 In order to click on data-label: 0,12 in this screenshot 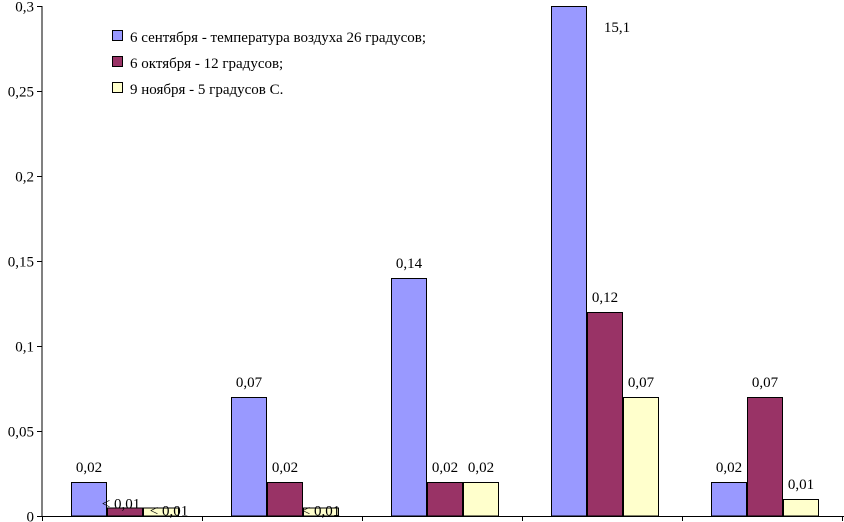, I will do `click(605, 298)`.